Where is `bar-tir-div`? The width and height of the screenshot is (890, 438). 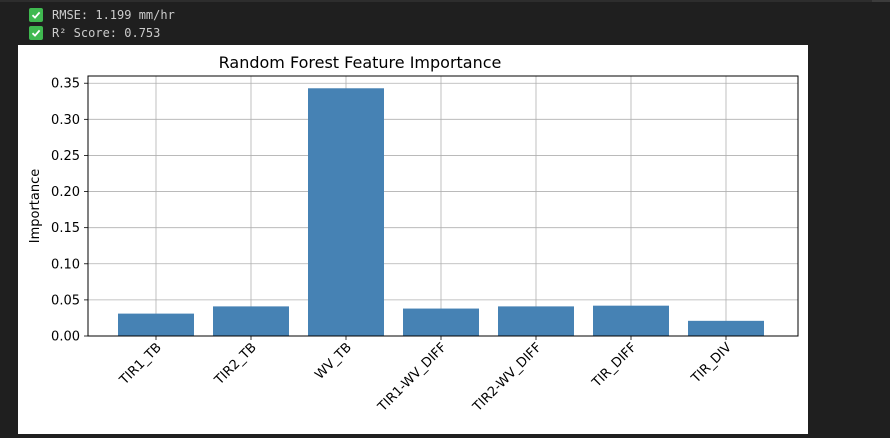 bar-tir-div is located at coordinates (726, 328).